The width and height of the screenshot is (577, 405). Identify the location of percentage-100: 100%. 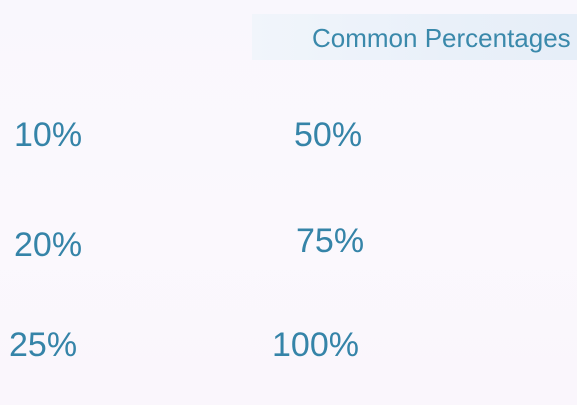
(315, 345).